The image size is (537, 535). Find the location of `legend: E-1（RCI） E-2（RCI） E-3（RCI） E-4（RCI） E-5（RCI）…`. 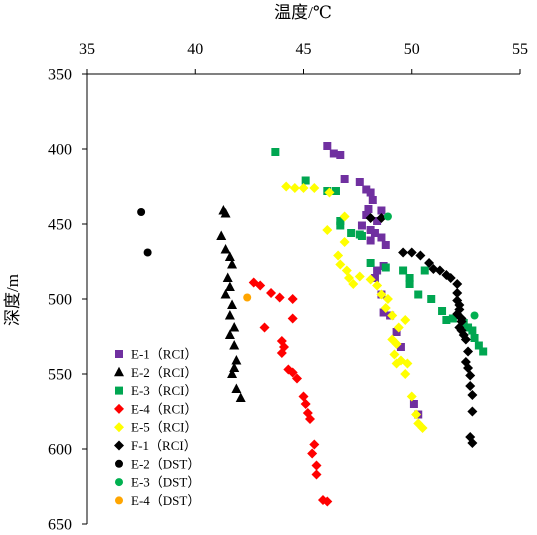

legend: E-1（RCI） E-2（RCI） E-3（RCI） E-4（RCI） E-5（RCI）… is located at coordinates (157, 427).